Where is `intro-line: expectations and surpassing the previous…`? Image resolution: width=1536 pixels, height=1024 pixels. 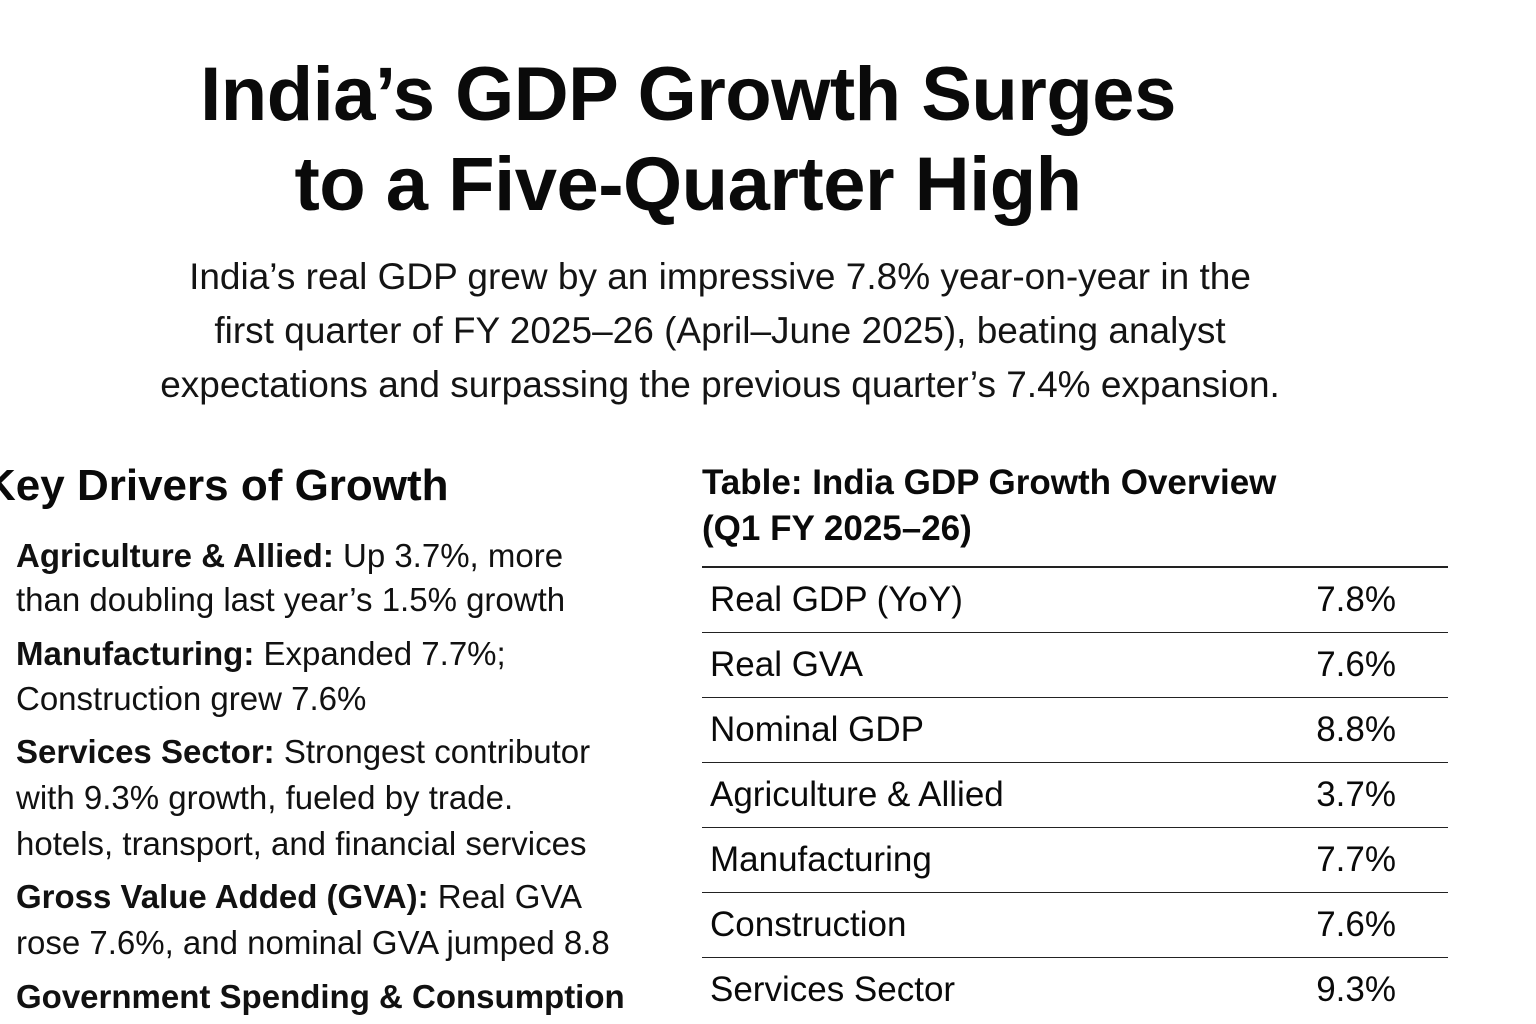
intro-line: expectations and surpassing the previous… is located at coordinates (720, 384).